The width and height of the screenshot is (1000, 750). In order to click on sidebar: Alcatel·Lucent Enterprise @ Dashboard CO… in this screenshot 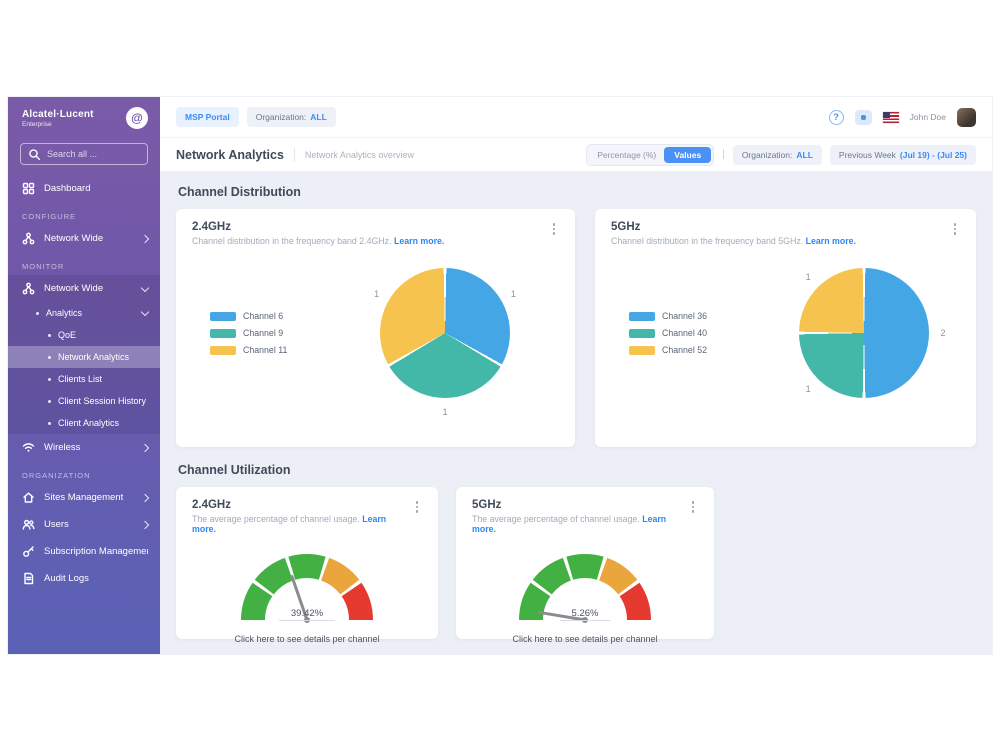, I will do `click(84, 375)`.